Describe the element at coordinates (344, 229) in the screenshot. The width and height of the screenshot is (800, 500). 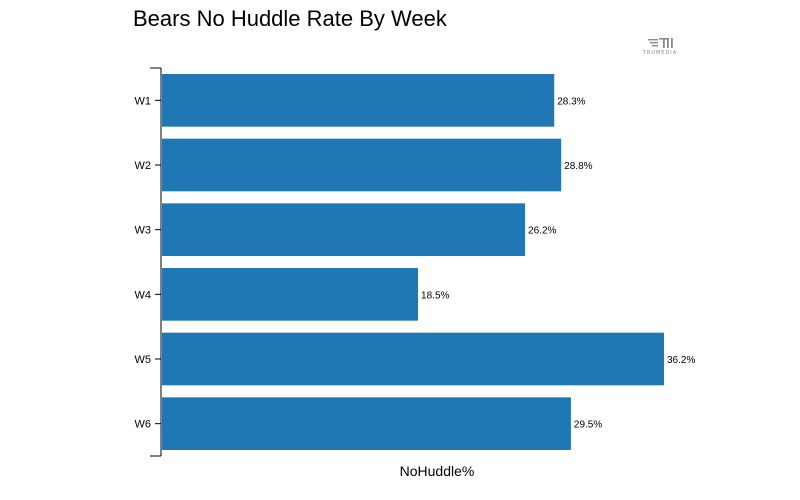
I see `bar-w3` at that location.